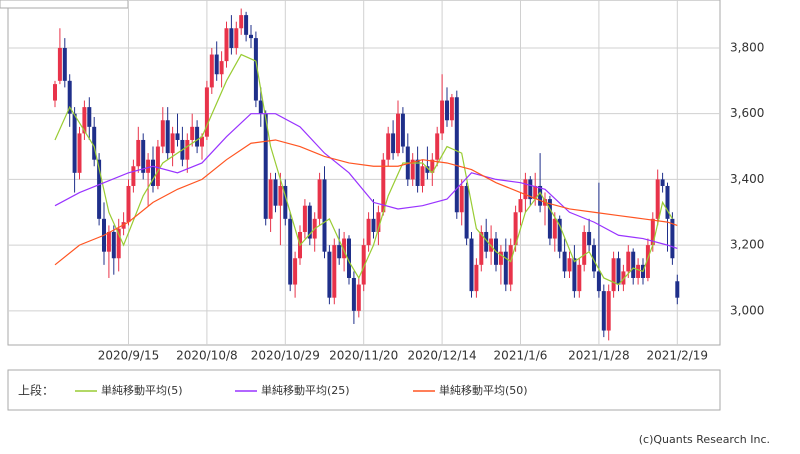  I want to click on y-tick-label: 3,000, so click(747, 310).